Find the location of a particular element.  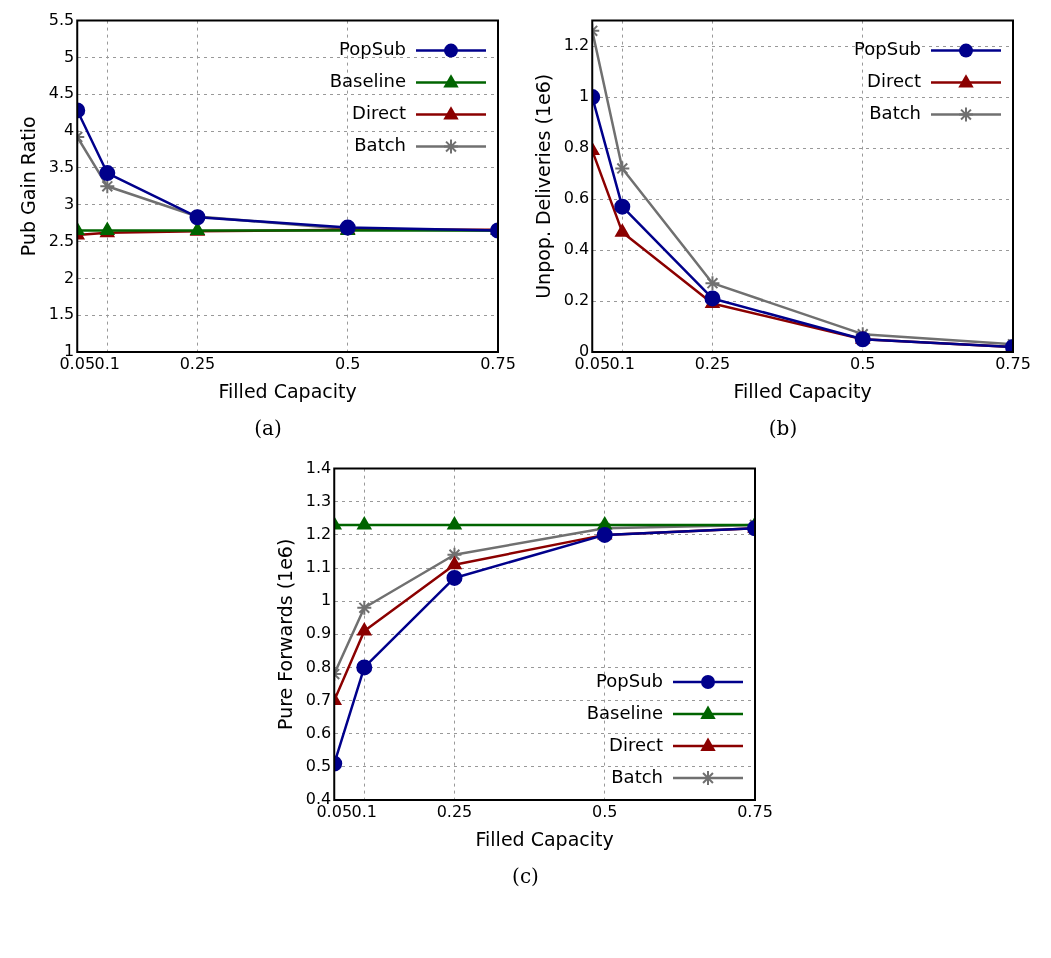

y-axis-title: Pub Gain Ratio is located at coordinates (27, 186).